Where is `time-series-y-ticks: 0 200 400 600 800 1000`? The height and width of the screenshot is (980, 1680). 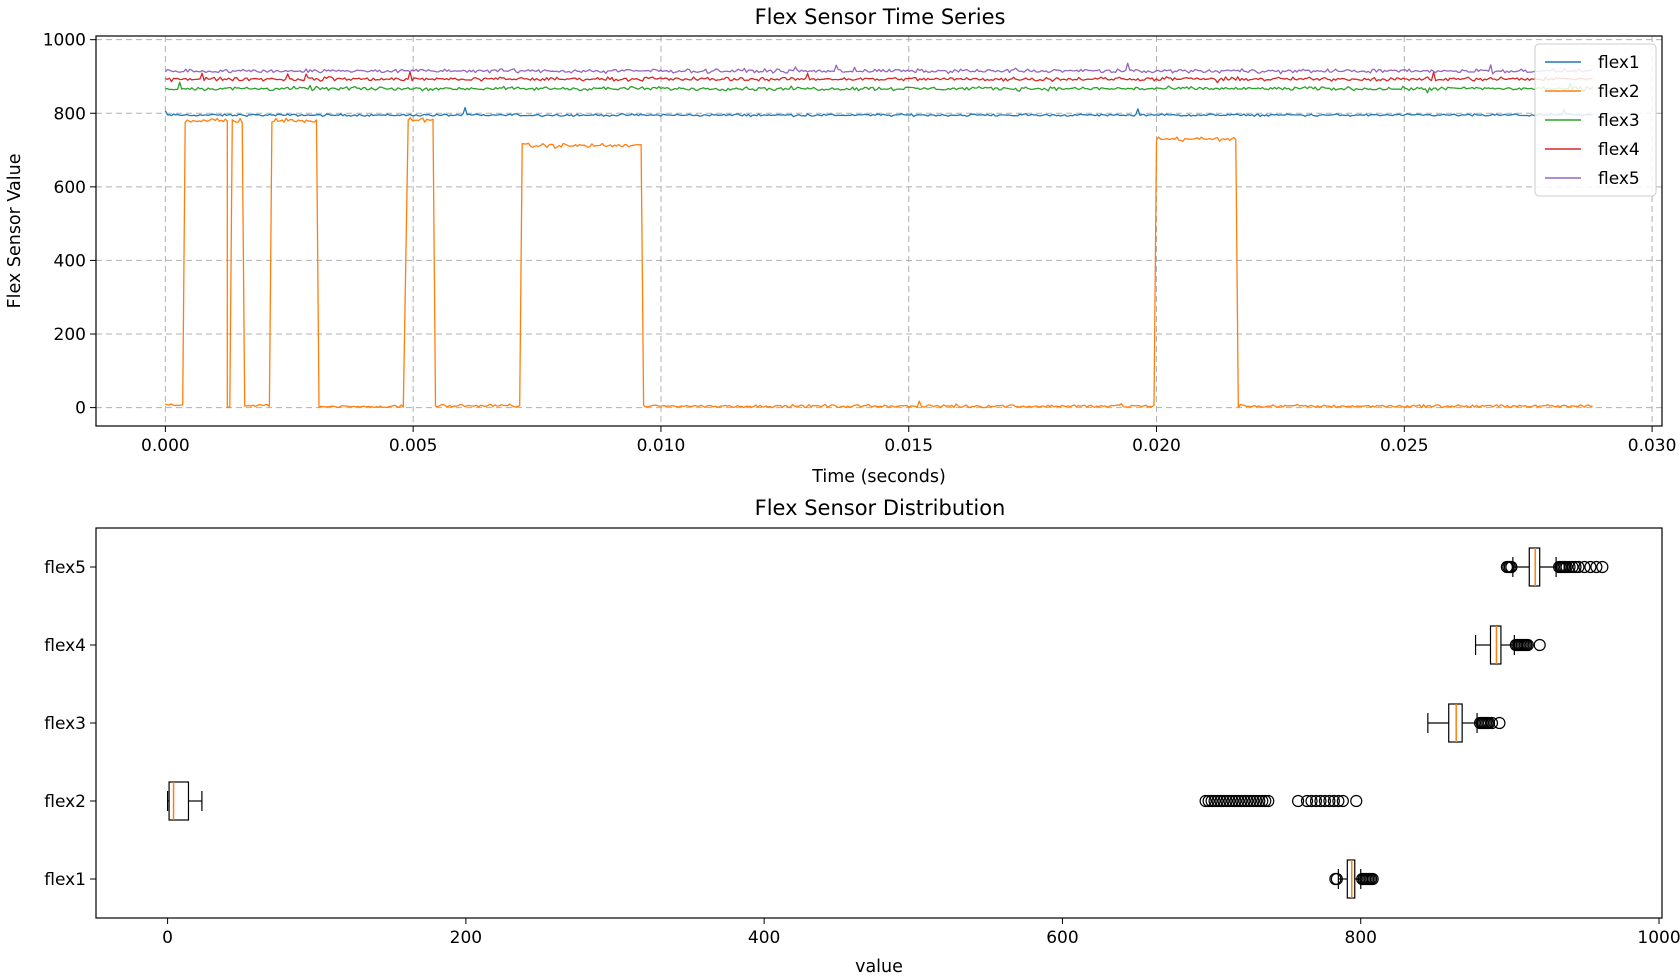
time-series-y-ticks: 0 200 400 600 800 1000 is located at coordinates (69, 225).